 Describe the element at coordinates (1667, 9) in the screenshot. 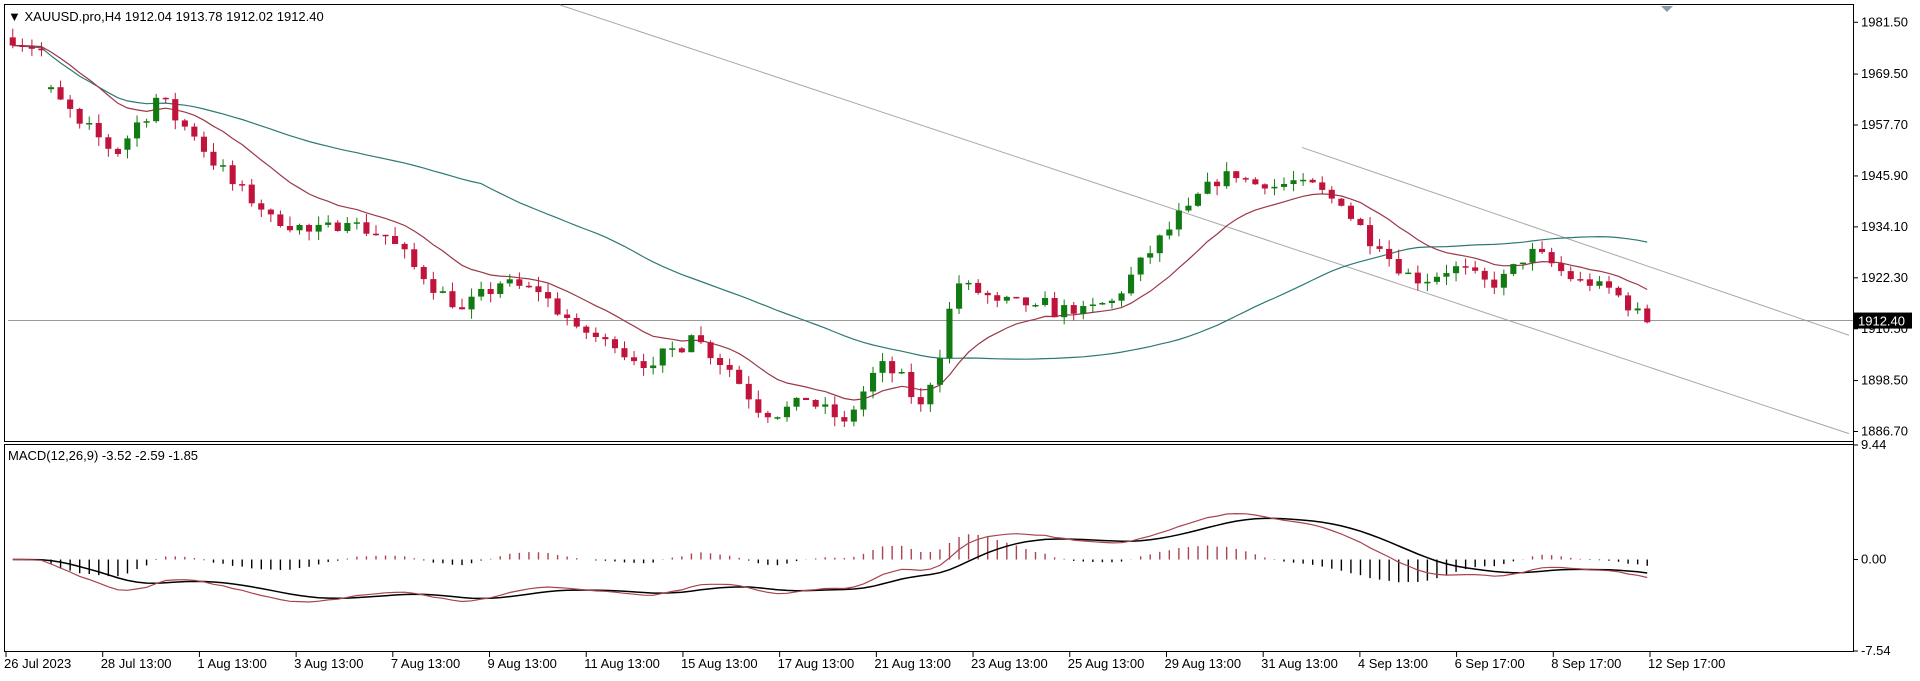

I see `scroll-marker-icon` at that location.